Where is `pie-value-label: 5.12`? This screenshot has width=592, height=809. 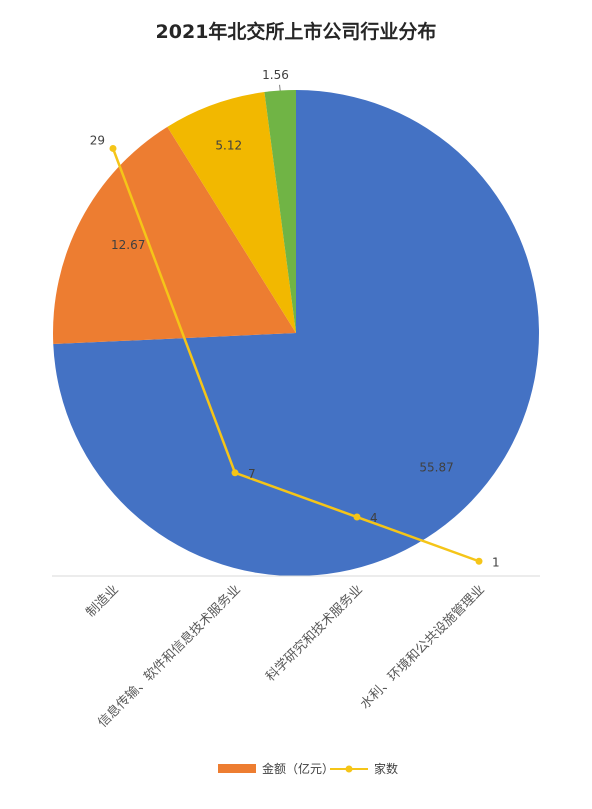
pie-value-label: 5.12 is located at coordinates (228, 145).